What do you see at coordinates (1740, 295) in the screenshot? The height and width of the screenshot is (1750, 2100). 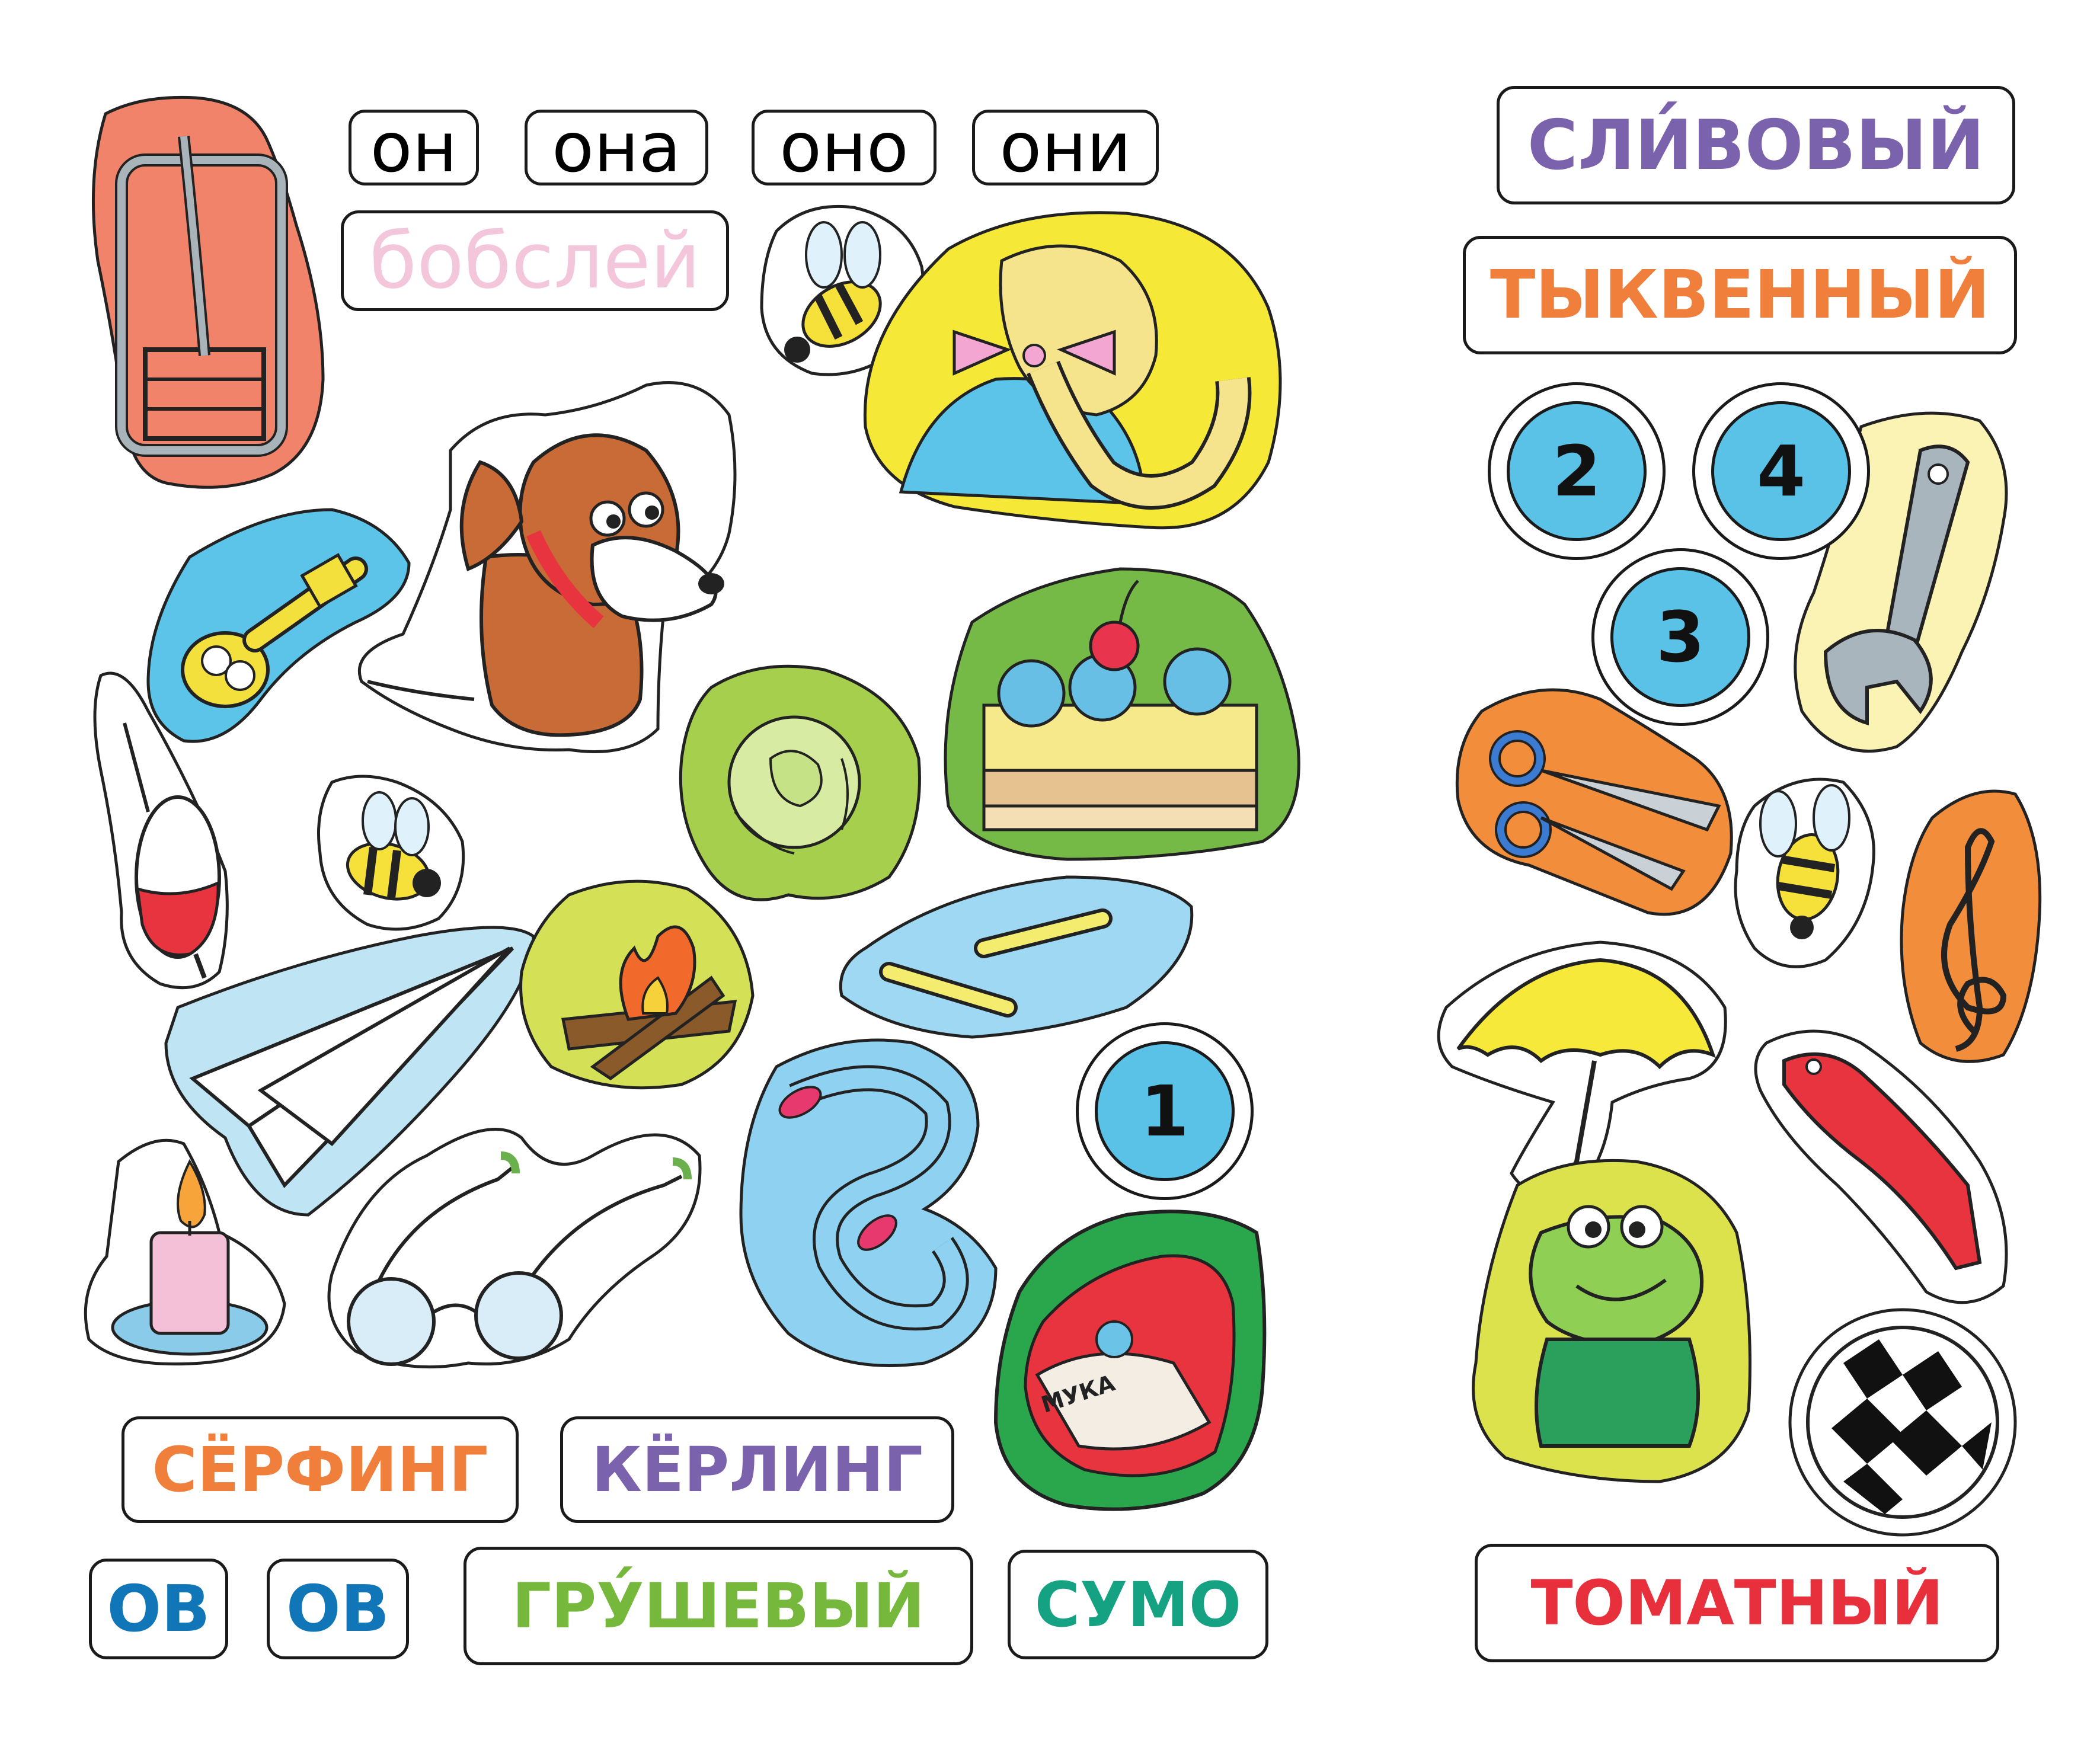 I see `word-label-tykvenny: ТЫКВЕННЫЙ` at bounding box center [1740, 295].